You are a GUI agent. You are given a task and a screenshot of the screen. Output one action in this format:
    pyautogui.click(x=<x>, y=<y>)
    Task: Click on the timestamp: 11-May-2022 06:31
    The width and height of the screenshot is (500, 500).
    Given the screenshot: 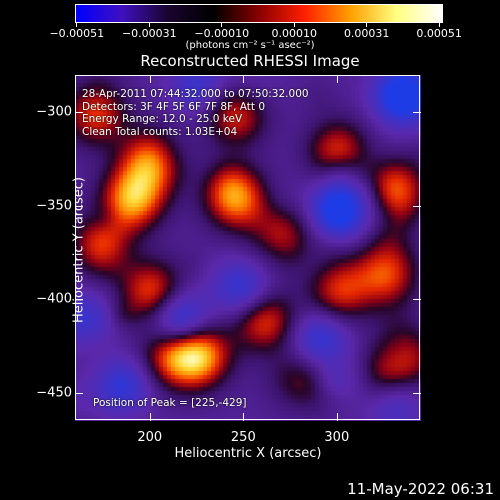 What is the action you would take?
    pyautogui.click(x=420, y=489)
    